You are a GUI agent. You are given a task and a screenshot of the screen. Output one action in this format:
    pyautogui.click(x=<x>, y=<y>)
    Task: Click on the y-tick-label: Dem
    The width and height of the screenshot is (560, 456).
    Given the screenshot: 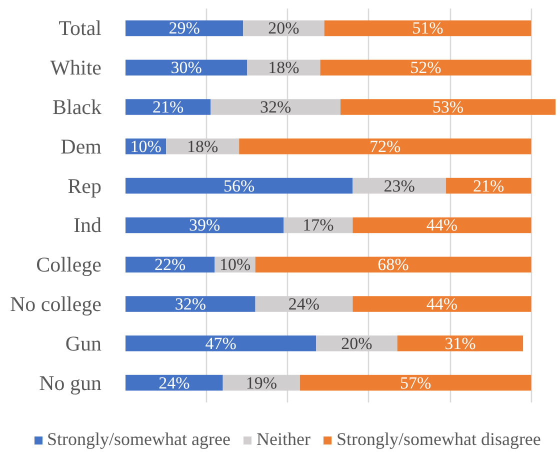 What is the action you would take?
    pyautogui.click(x=81, y=146)
    